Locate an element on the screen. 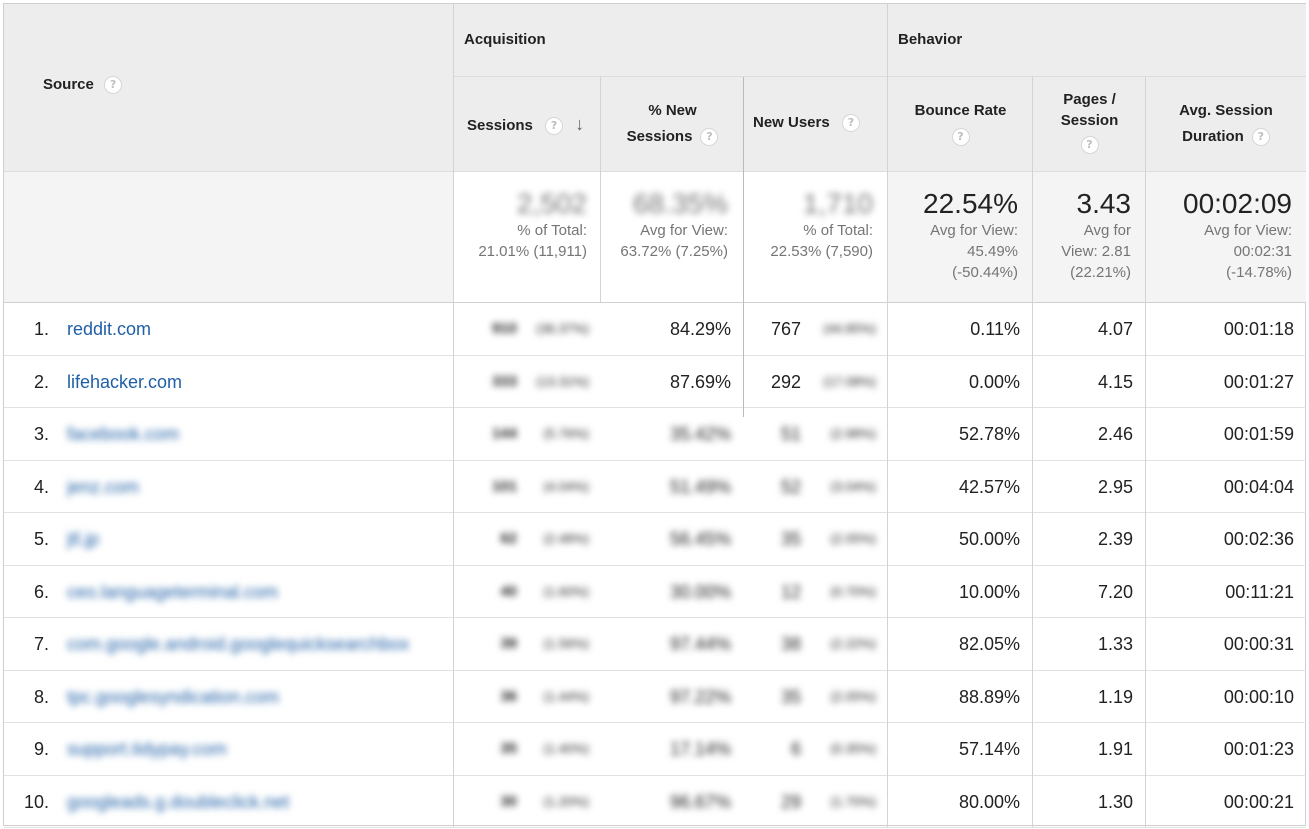 The image size is (1309, 829). avg-session-duration-value: 00:00:10 is located at coordinates (1258, 696).